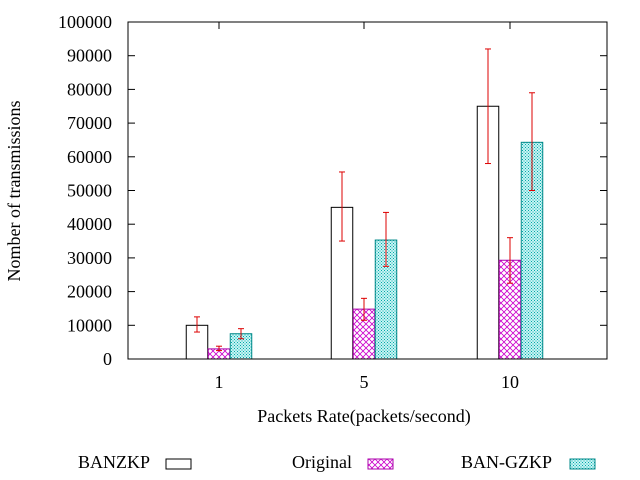 The image size is (640, 480). I want to click on y-tick-label: 100000, so click(85, 22).